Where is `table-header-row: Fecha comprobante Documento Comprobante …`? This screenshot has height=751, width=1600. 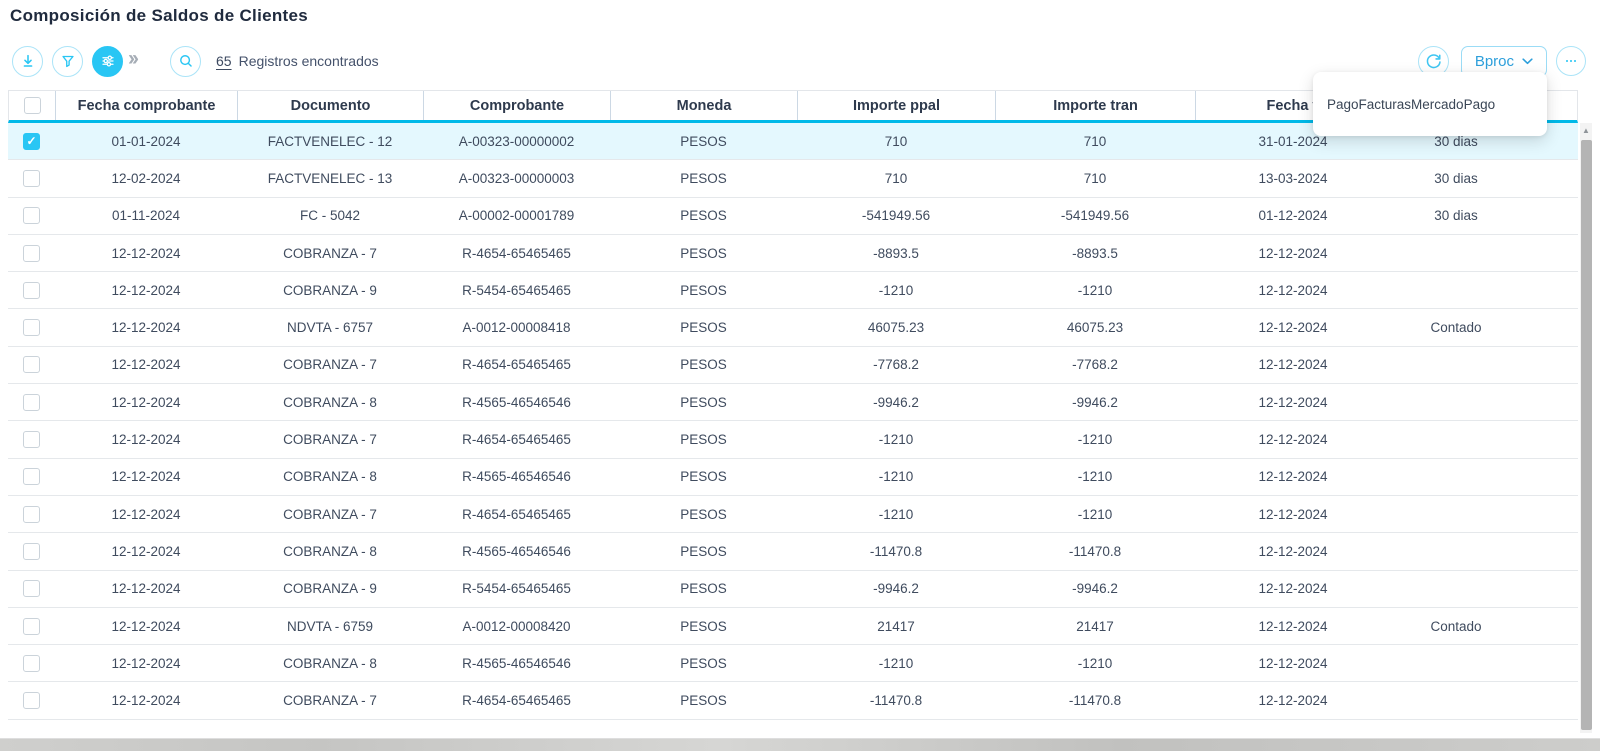
table-header-row: Fecha comprobante Documento Comprobante … is located at coordinates (793, 106).